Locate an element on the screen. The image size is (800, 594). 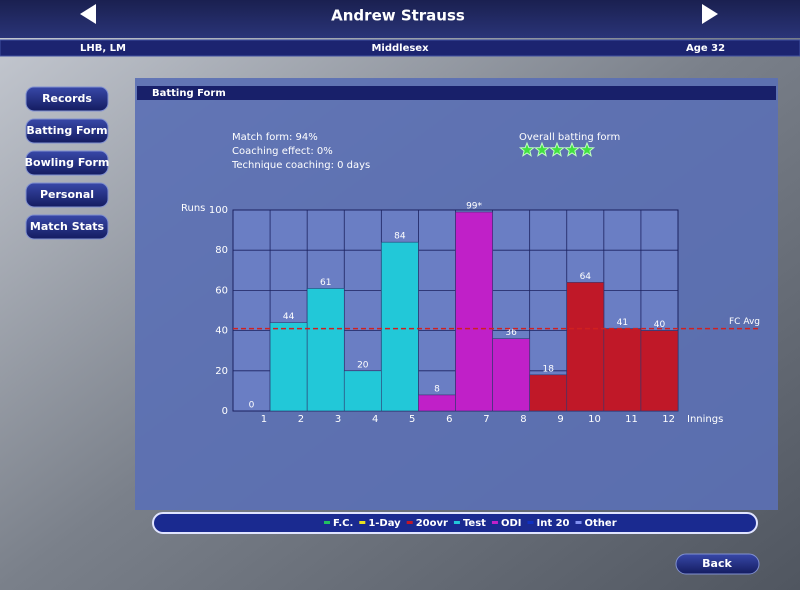
value-label: 61 is located at coordinates (325, 283).